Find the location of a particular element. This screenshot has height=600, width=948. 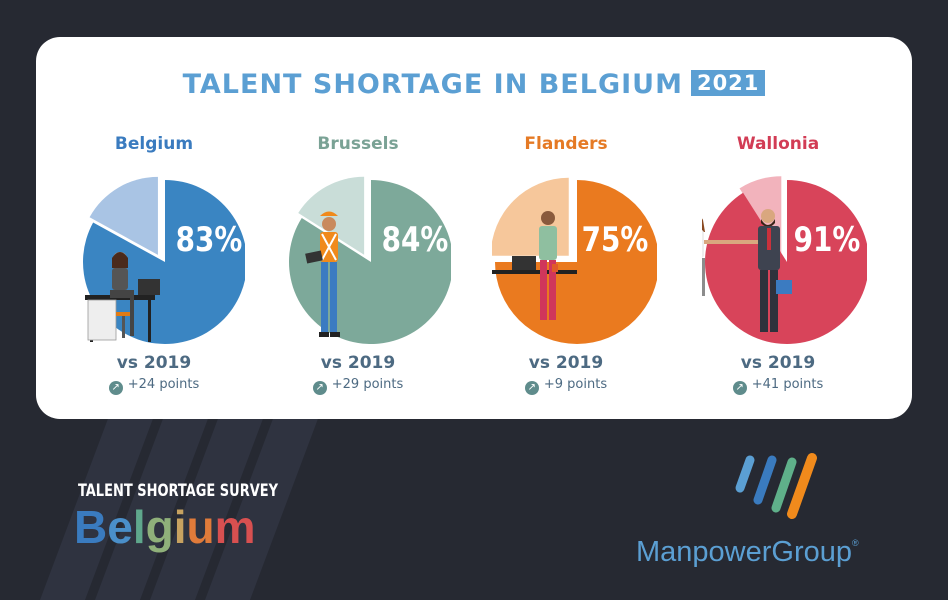

region-title-flanders: Flanders is located at coordinates (566, 144).